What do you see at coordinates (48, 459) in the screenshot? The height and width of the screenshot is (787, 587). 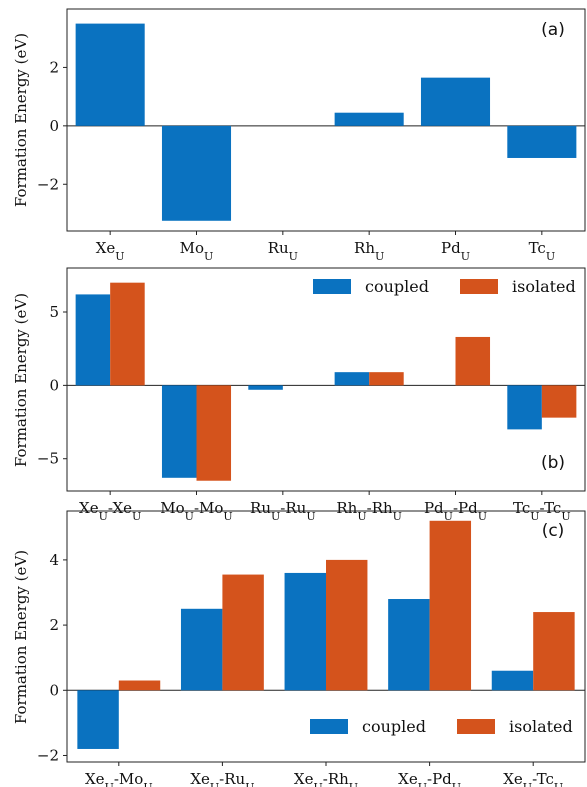 I see `y-tick-label: −5` at bounding box center [48, 459].